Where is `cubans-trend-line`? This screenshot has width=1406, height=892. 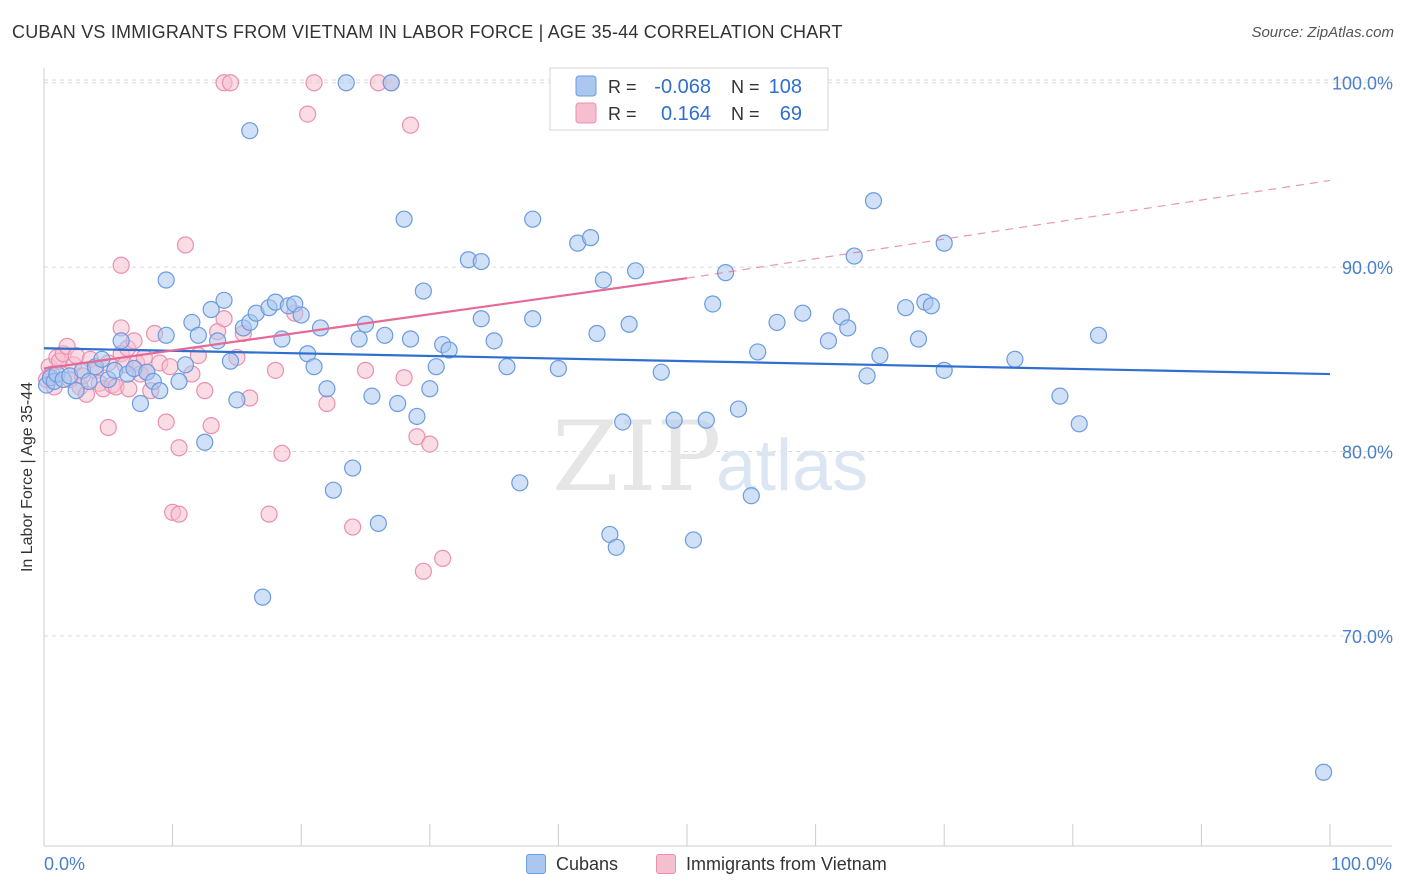
cubans-trend-line is located at coordinates (687, 361).